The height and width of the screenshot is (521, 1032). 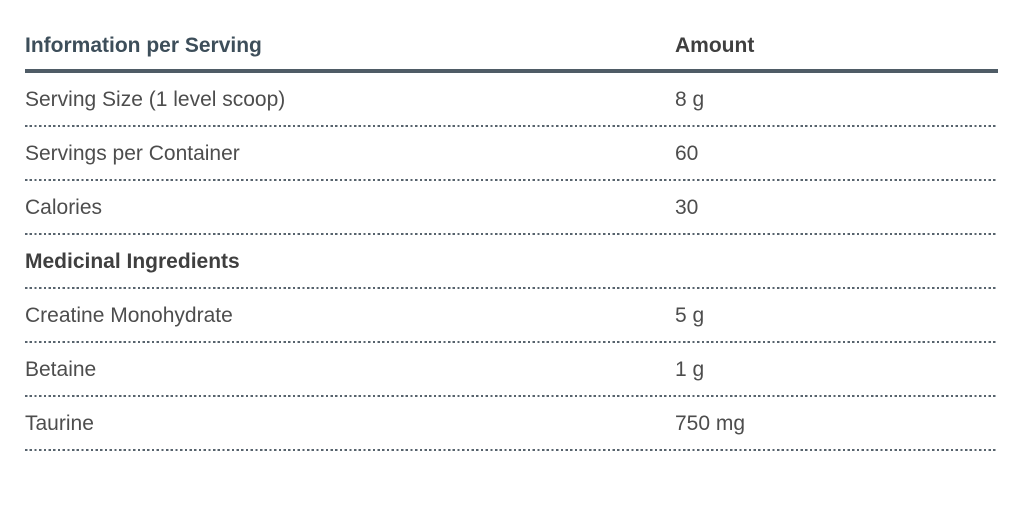 I want to click on section-header-row: Medicinal Ingredients, so click(x=511, y=262).